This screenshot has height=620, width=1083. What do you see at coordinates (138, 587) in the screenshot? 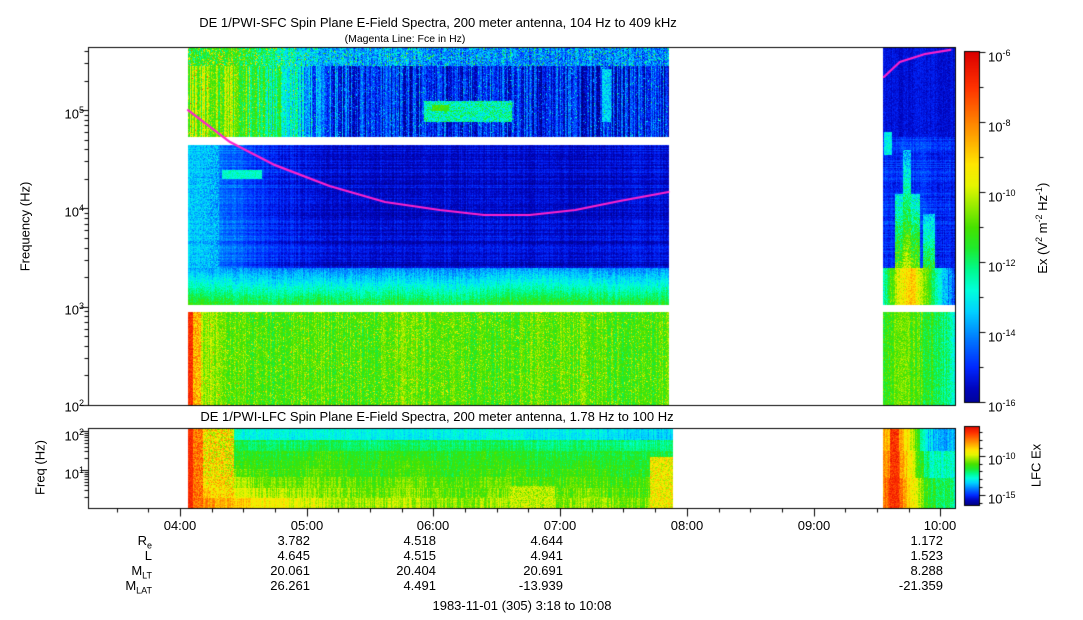
I see `ephem-row-label-mlat: MLAT` at bounding box center [138, 587].